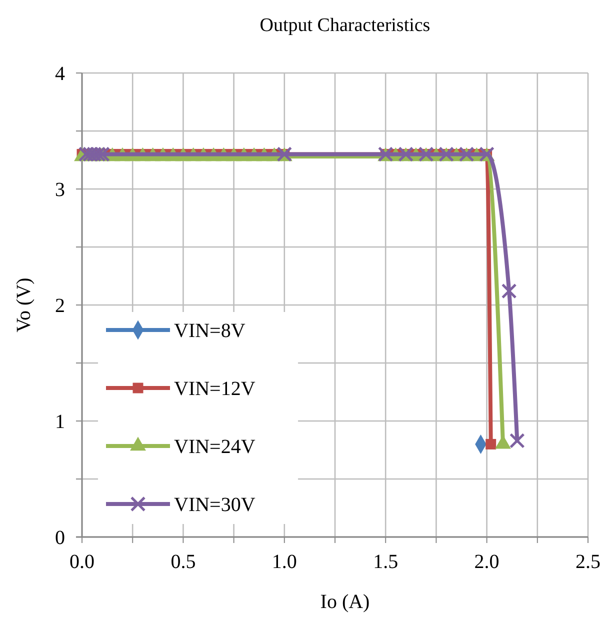  I want to click on chart-title: Output Characteristics, so click(345, 25).